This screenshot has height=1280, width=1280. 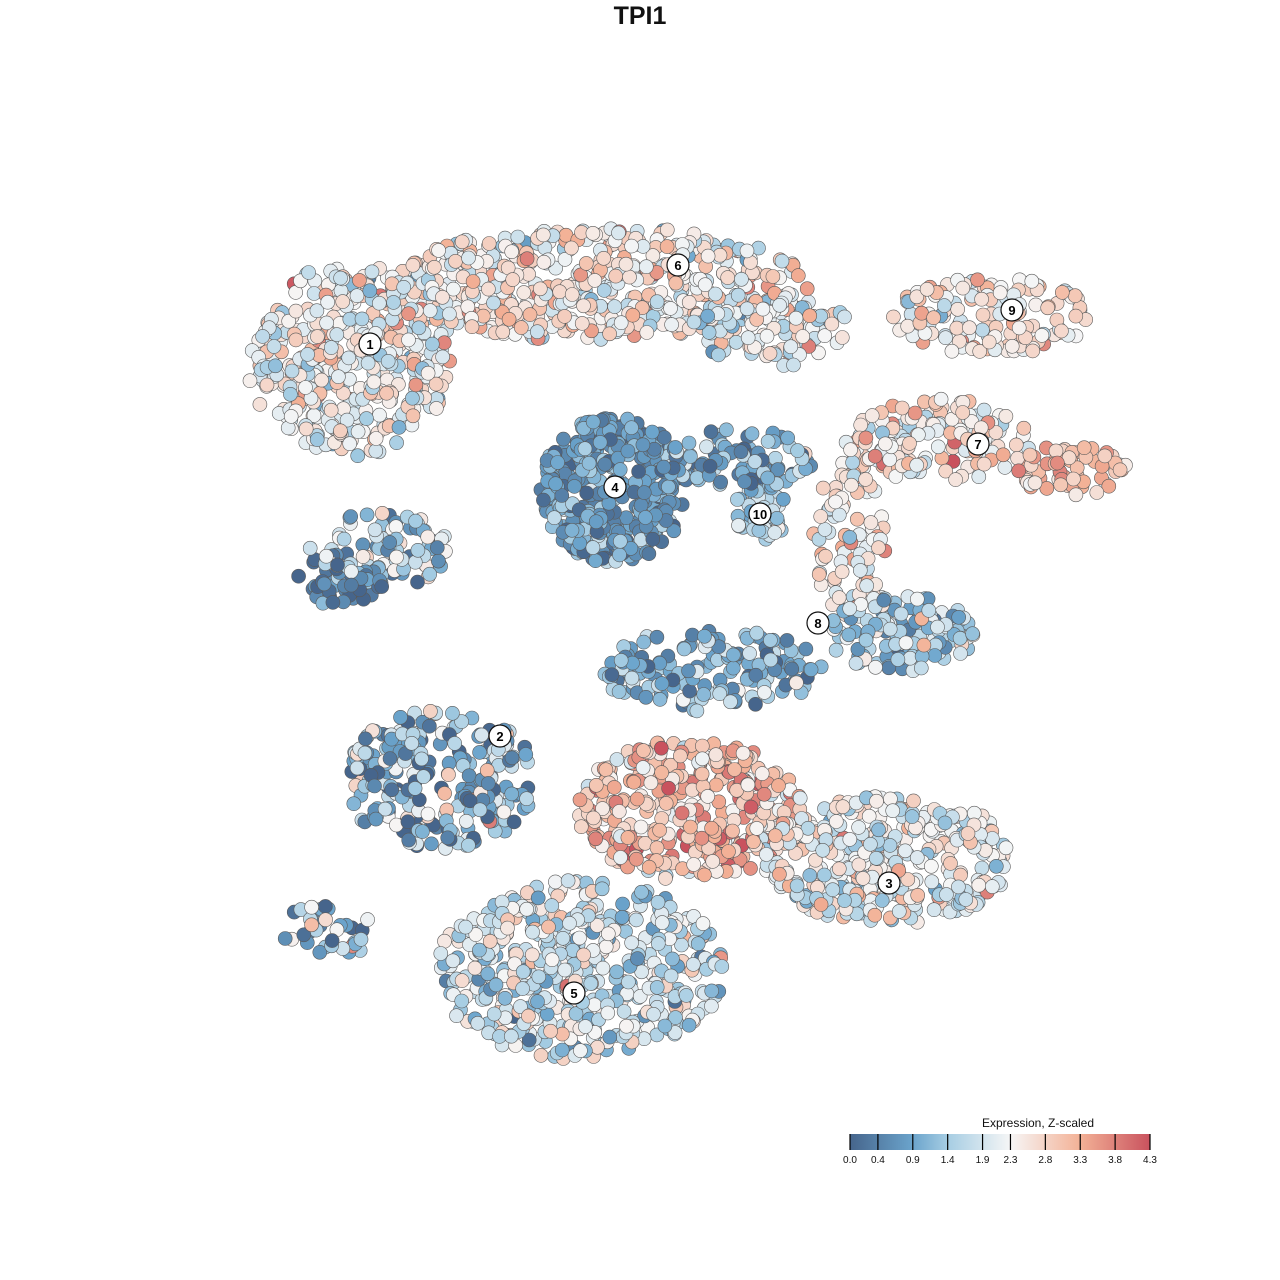 I want to click on cluster-label-text: 3, so click(x=888, y=883).